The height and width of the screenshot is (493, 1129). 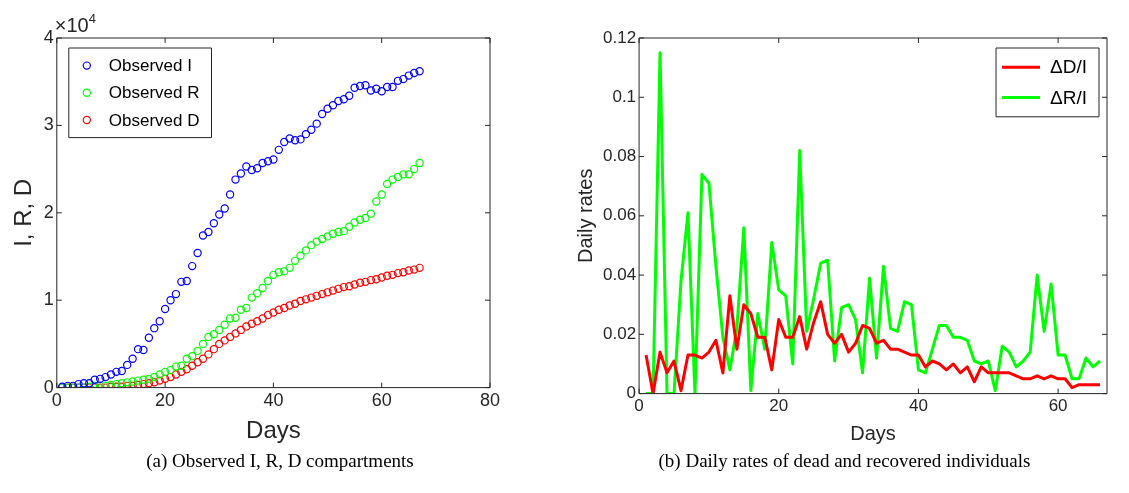 What do you see at coordinates (619, 37) in the screenshot?
I see `y-tick-label: 0.12` at bounding box center [619, 37].